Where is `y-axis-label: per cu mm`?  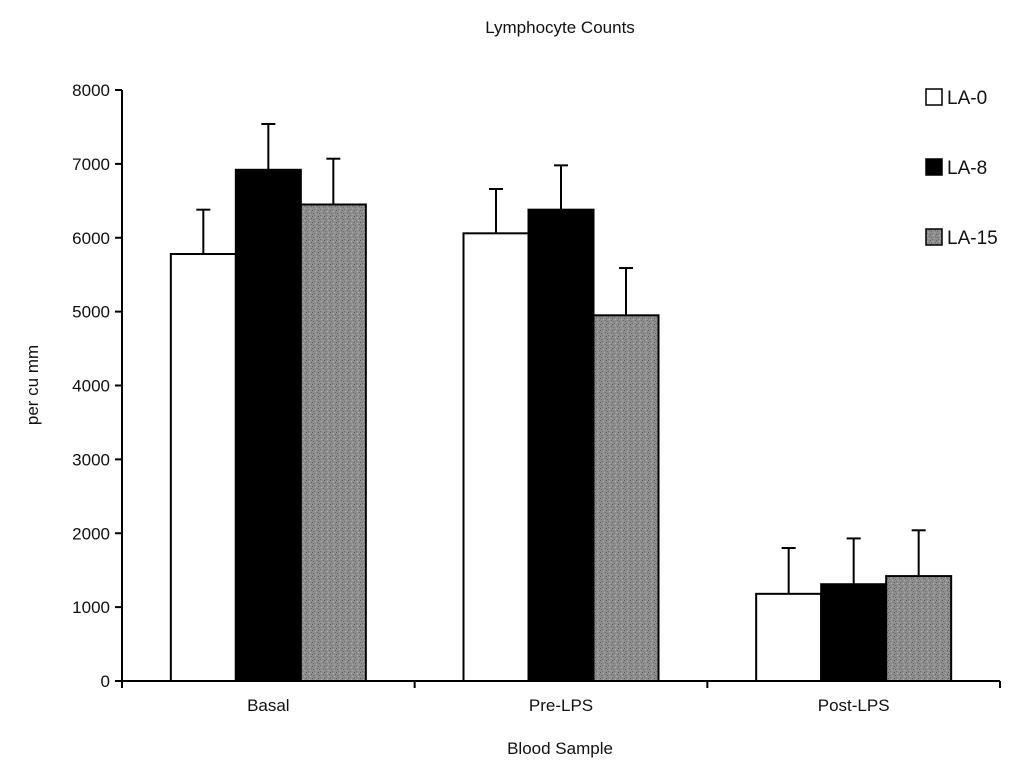
y-axis-label: per cu mm is located at coordinates (32, 385).